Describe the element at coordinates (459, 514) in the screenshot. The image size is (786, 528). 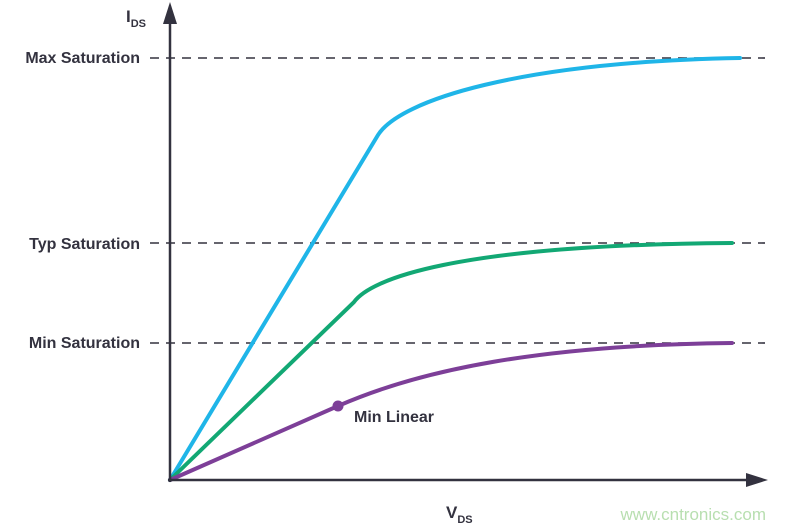
I see `x-axis-label: VDS` at that location.